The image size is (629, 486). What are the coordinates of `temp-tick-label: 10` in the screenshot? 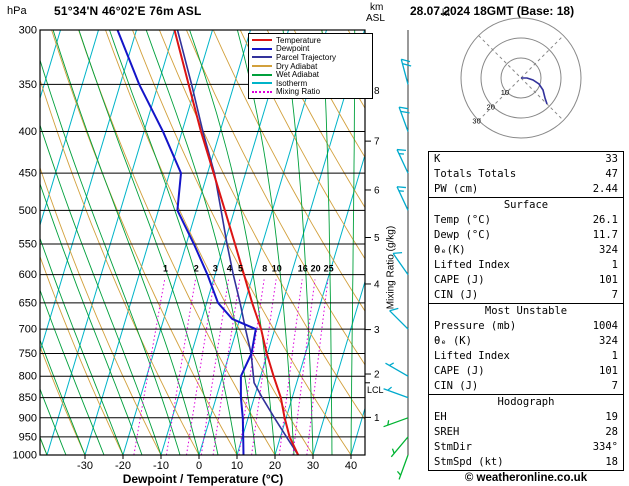 It's located at (237, 466).